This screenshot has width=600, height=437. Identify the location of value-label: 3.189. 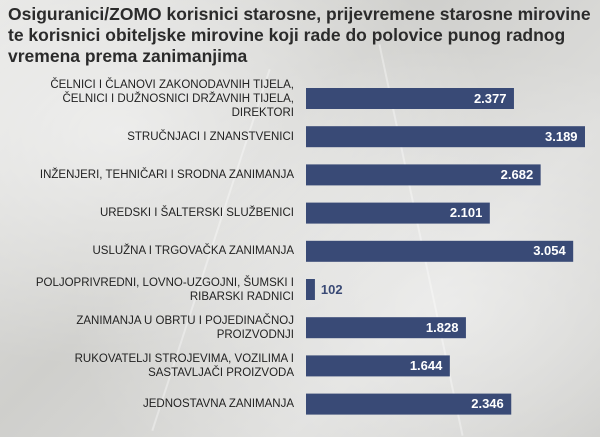
(561, 136).